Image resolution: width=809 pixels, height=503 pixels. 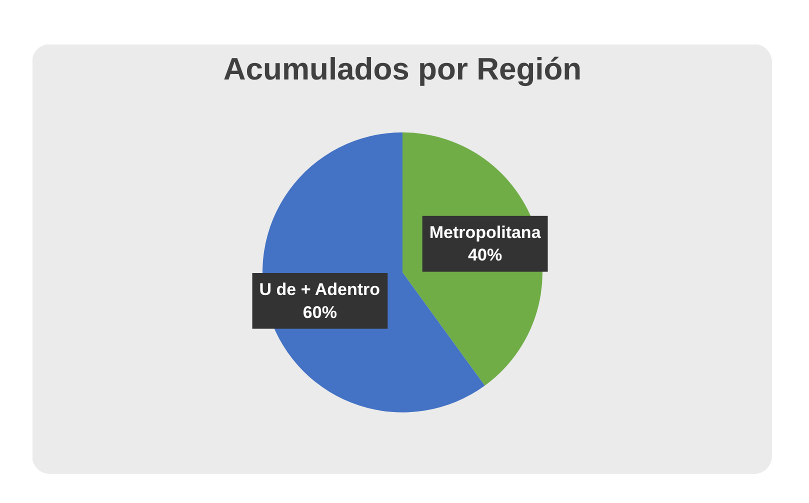 I want to click on slice-label: Metropolitana, so click(x=485, y=232).